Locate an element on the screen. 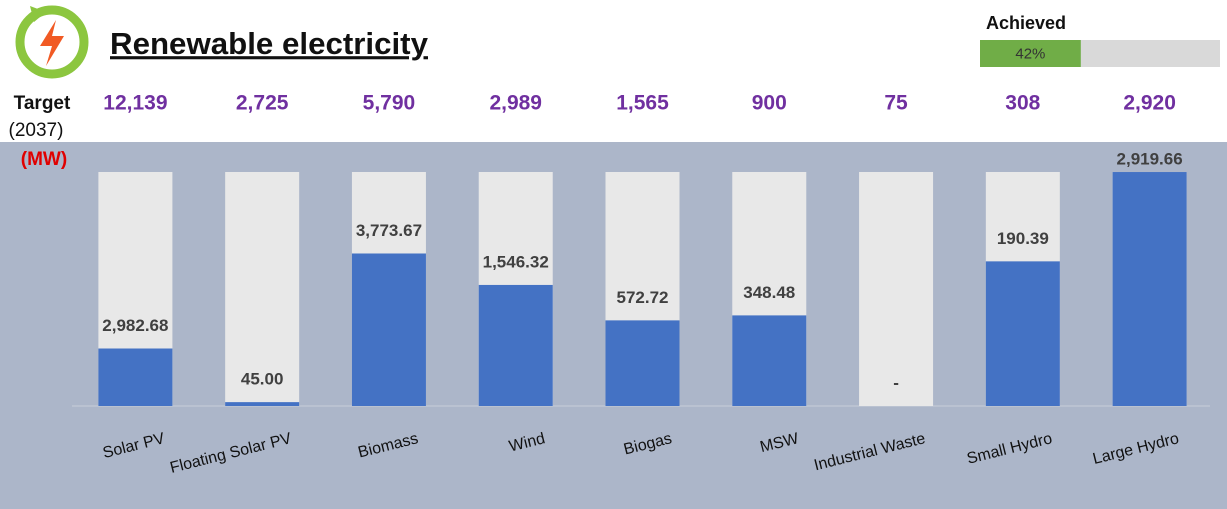  progress-fill is located at coordinates (1030, 53).